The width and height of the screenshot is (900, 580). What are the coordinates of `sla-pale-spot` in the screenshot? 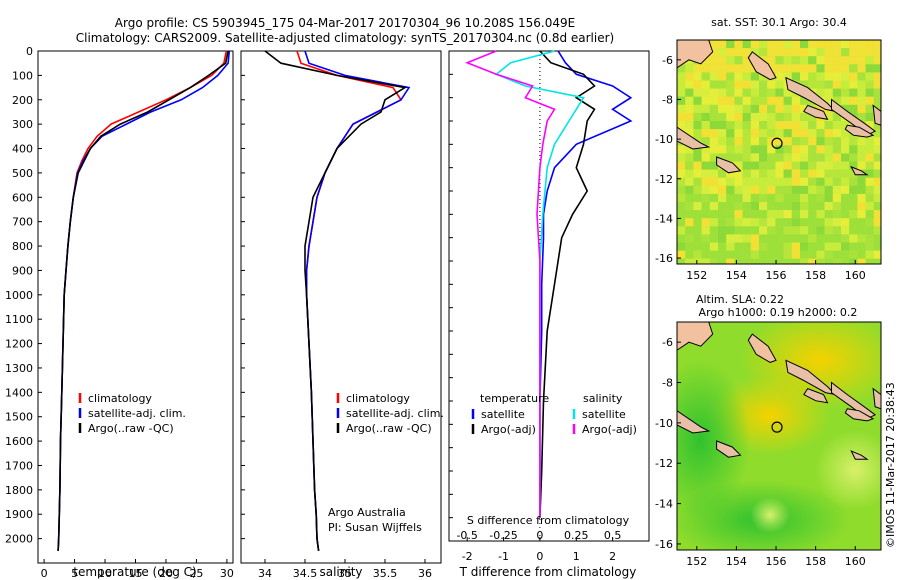 It's located at (770, 515).